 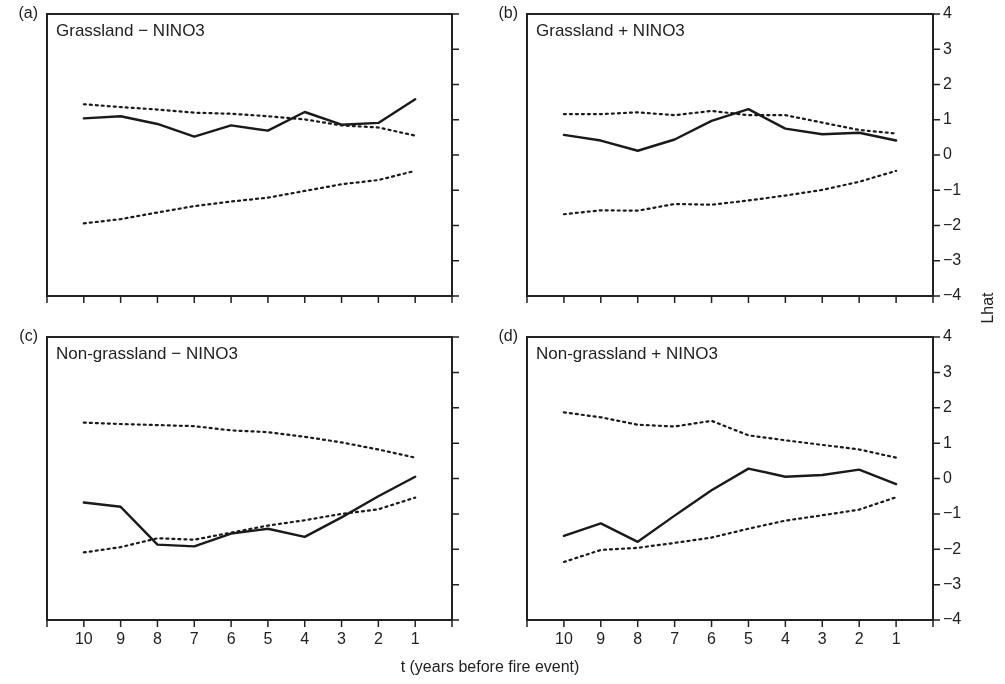 What do you see at coordinates (508, 336) in the screenshot?
I see `text: (d)` at bounding box center [508, 336].